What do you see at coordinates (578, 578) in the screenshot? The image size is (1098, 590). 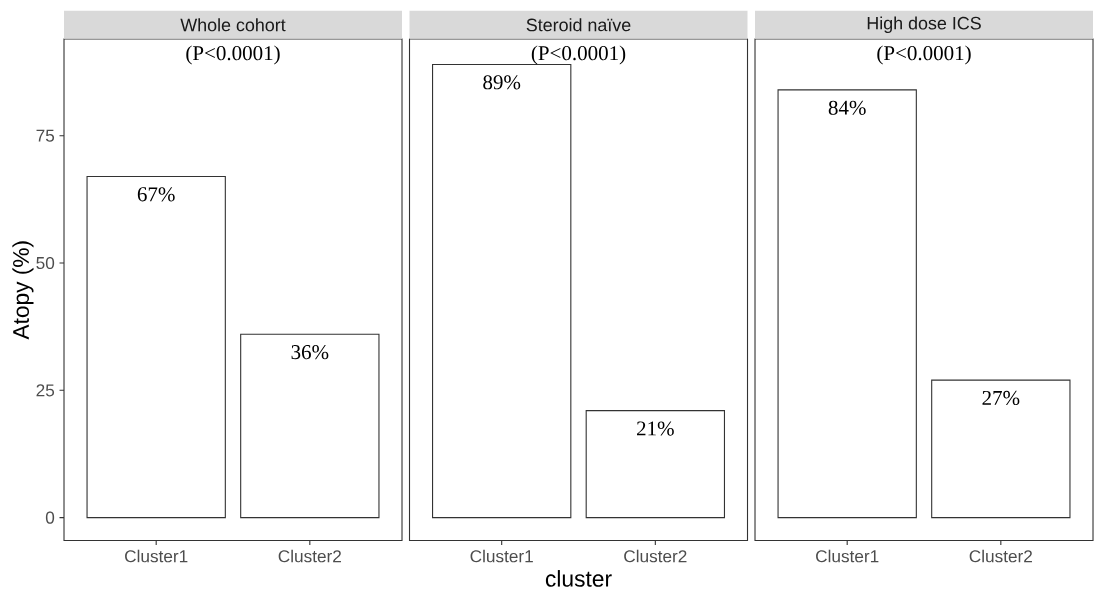 I see `x-axis-title: cluster` at bounding box center [578, 578].